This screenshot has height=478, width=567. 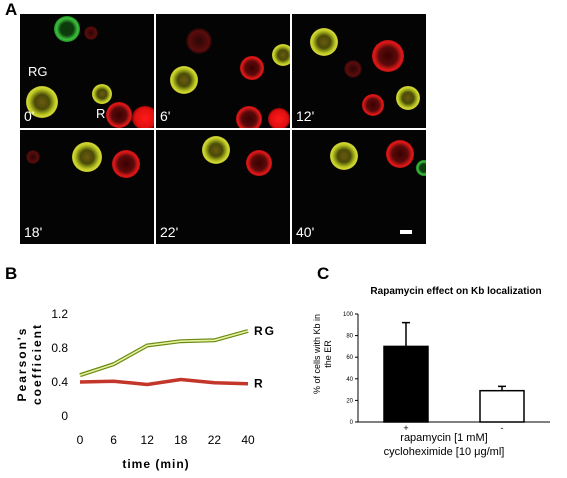 I want to click on y-tick-label: 1.2, so click(x=59, y=314).